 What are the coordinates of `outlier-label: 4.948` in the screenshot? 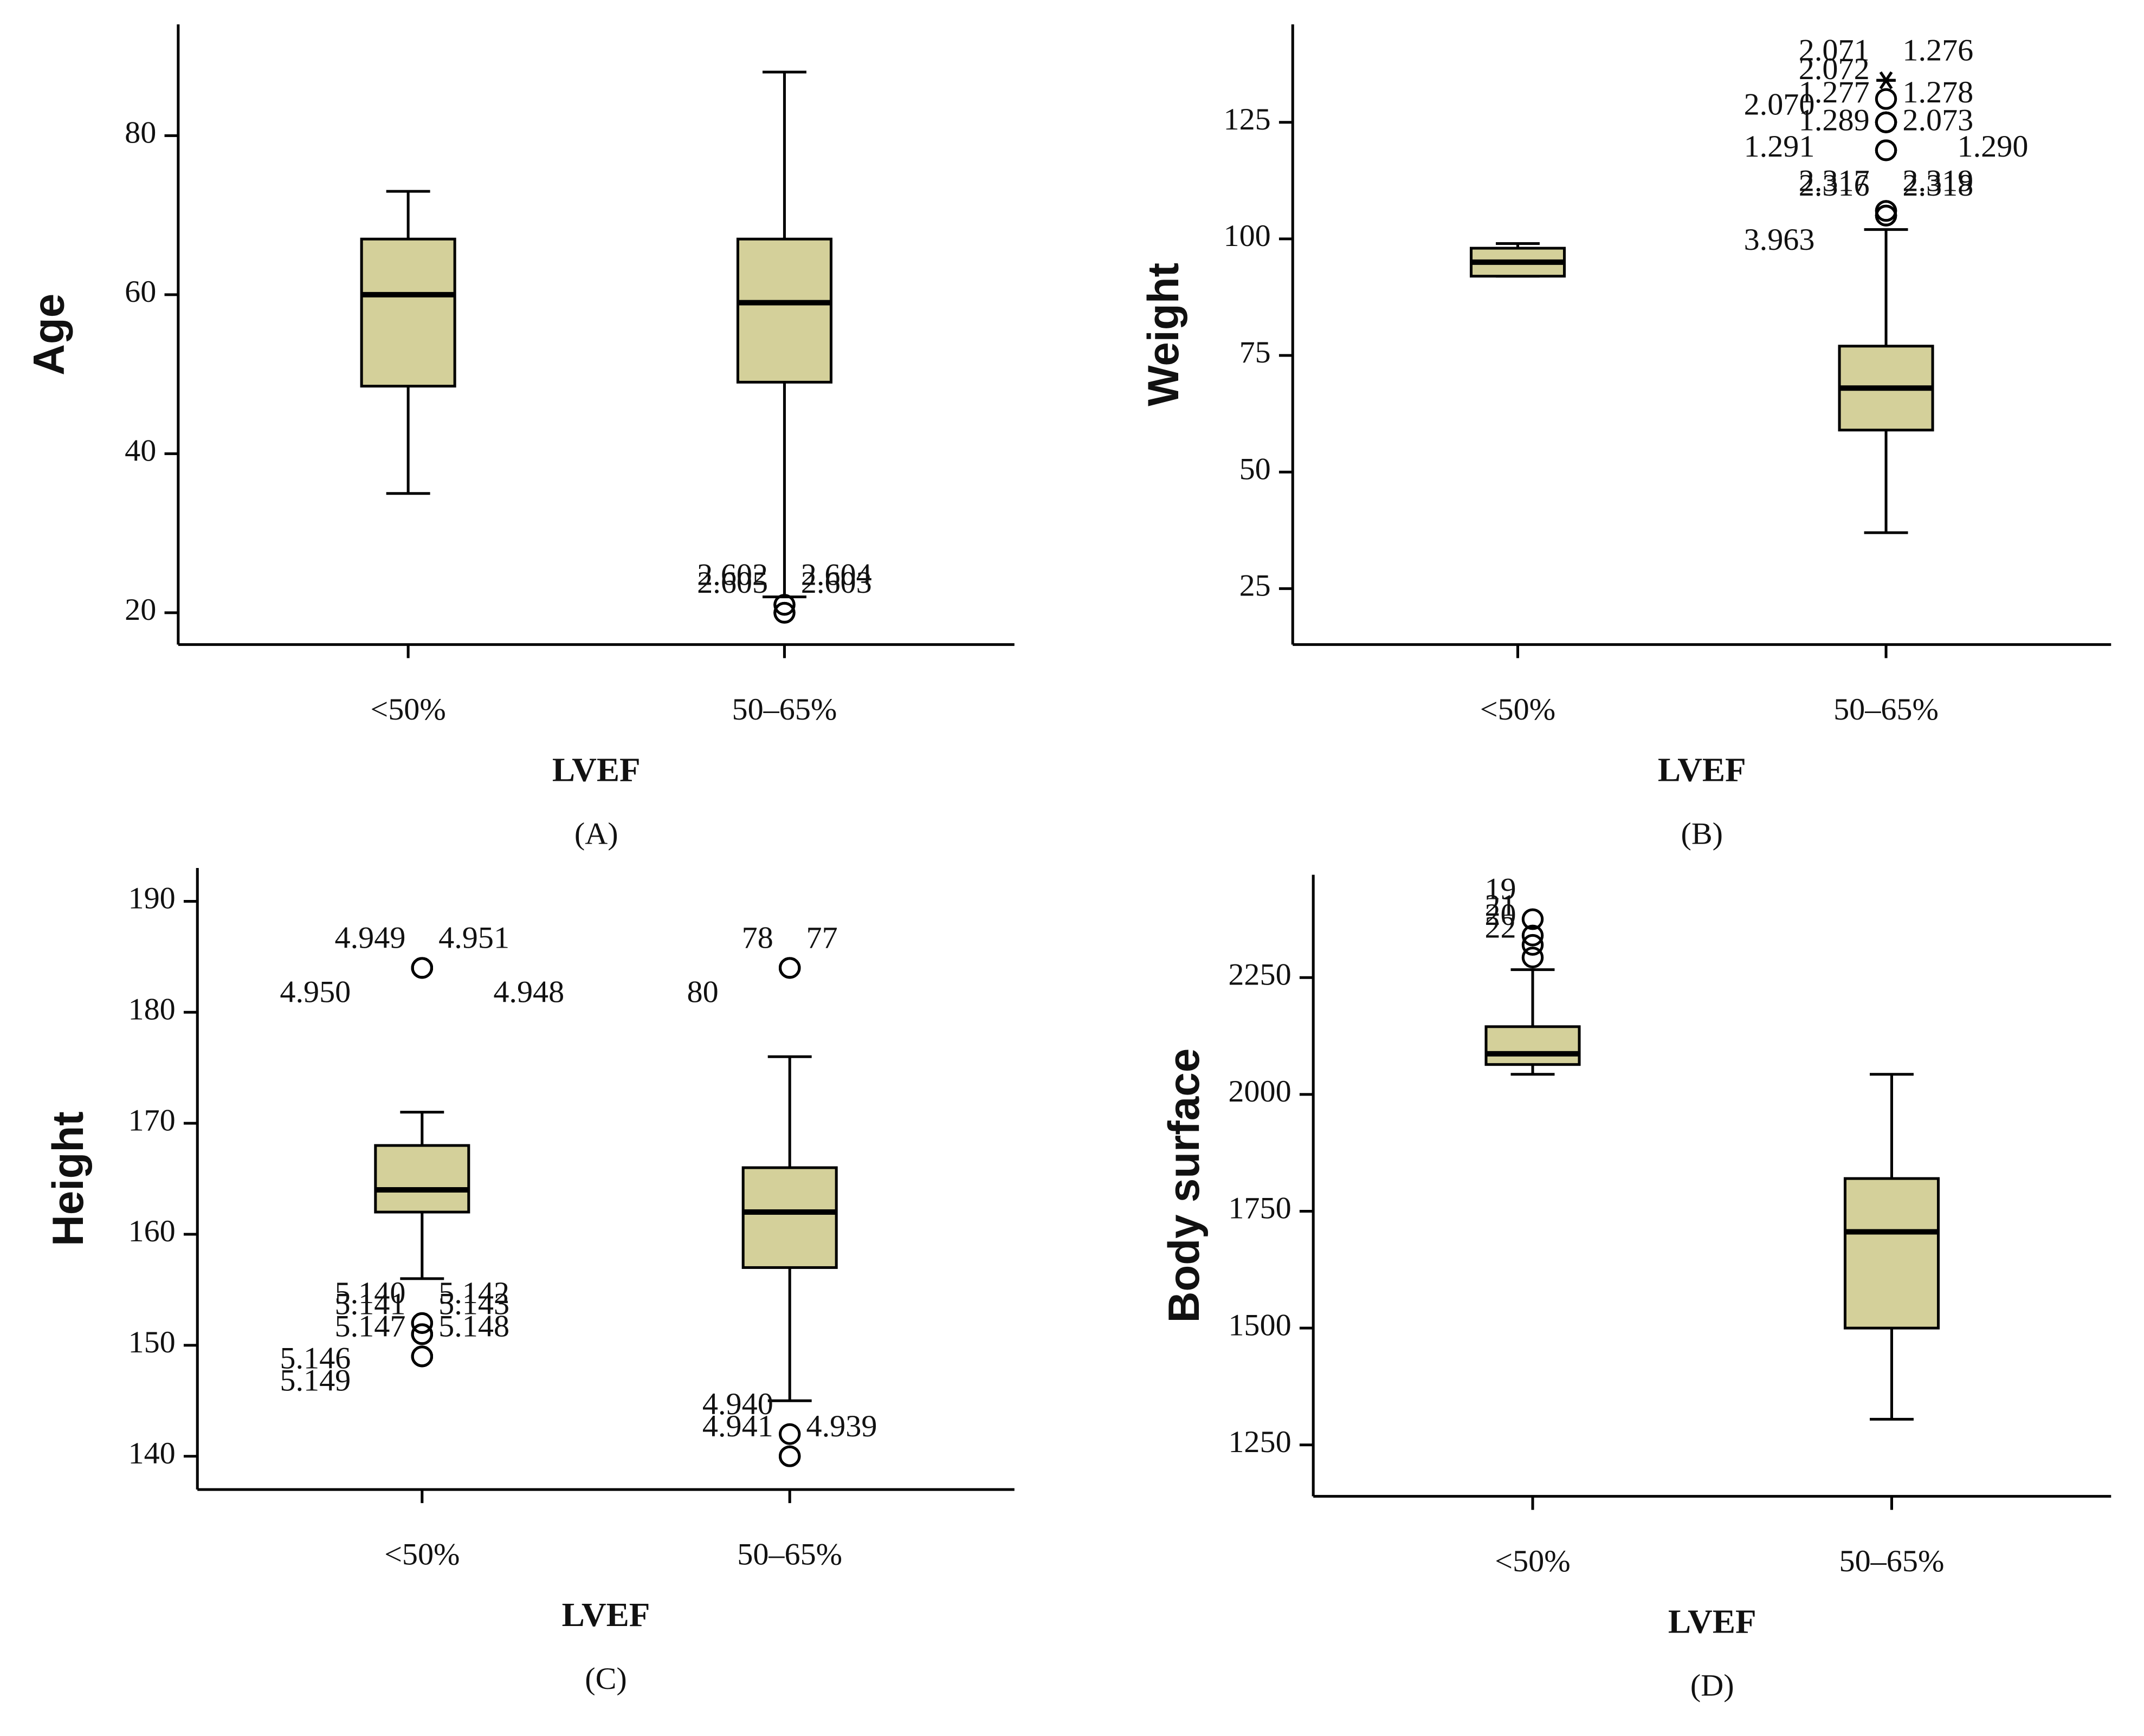 It's located at (528, 991).